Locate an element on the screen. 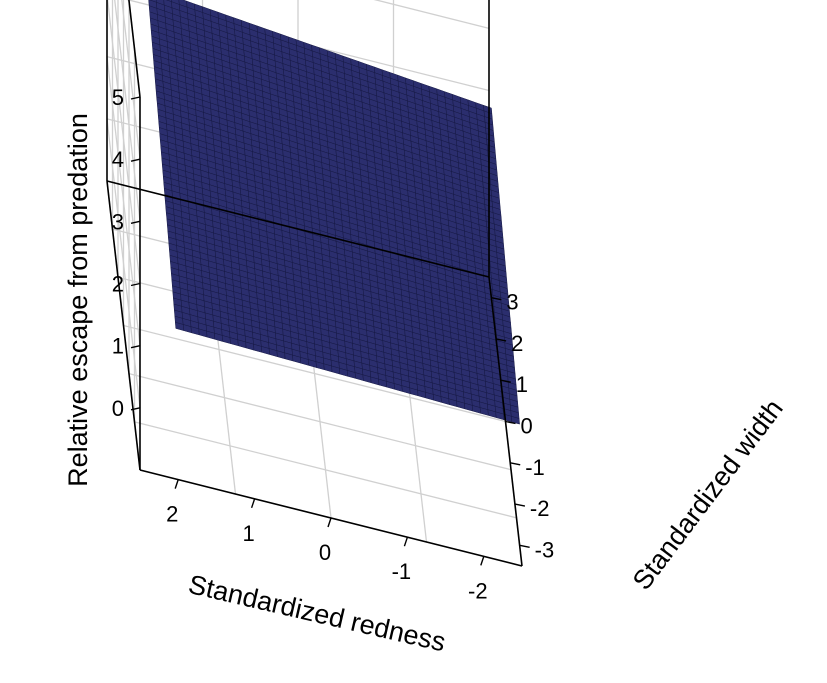  z-tick-label: 5 is located at coordinates (118, 97).